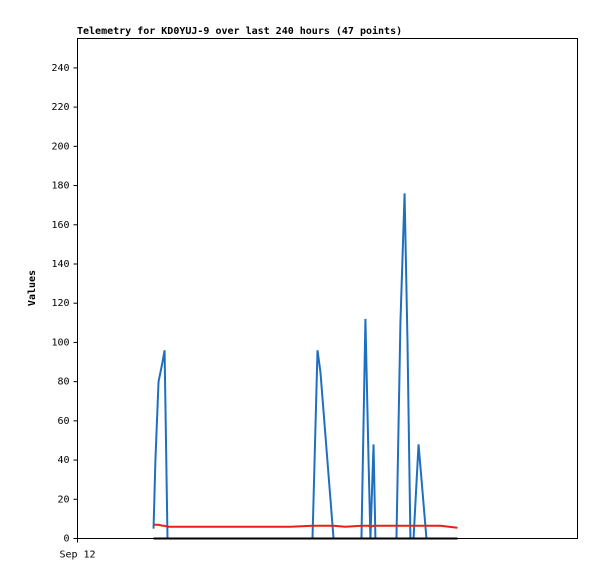 This screenshot has width=597, height=579. What do you see at coordinates (77, 555) in the screenshot?
I see `x-tick-label: Sep 12` at bounding box center [77, 555].